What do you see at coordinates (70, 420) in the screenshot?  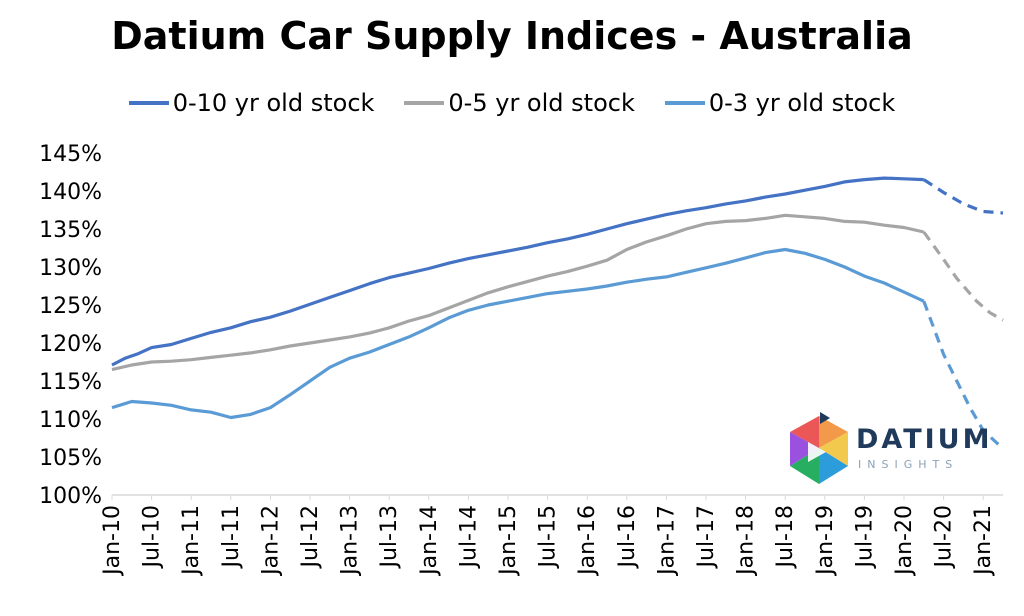 I see `y-tick-label: 110%` at bounding box center [70, 420].